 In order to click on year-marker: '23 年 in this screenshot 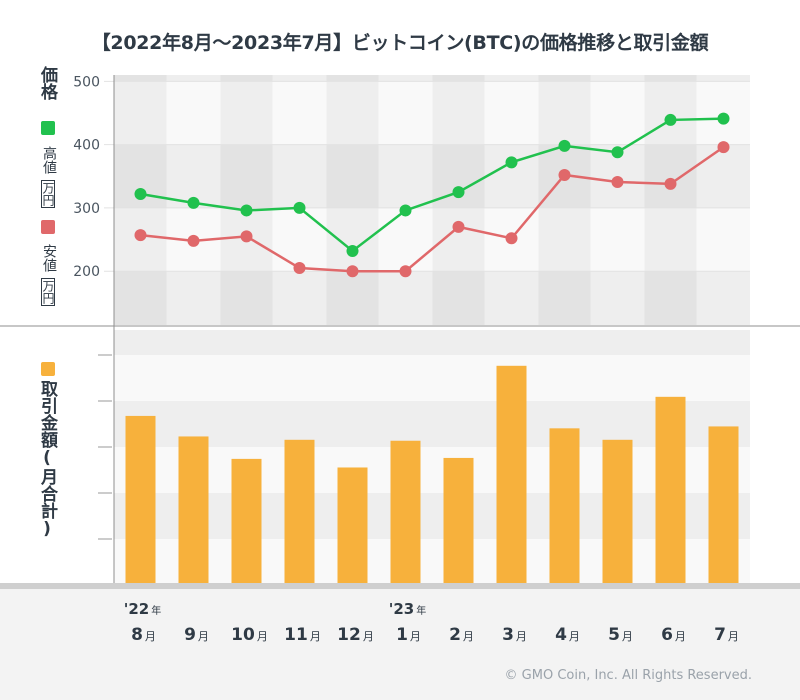, I will do `click(407, 609)`.